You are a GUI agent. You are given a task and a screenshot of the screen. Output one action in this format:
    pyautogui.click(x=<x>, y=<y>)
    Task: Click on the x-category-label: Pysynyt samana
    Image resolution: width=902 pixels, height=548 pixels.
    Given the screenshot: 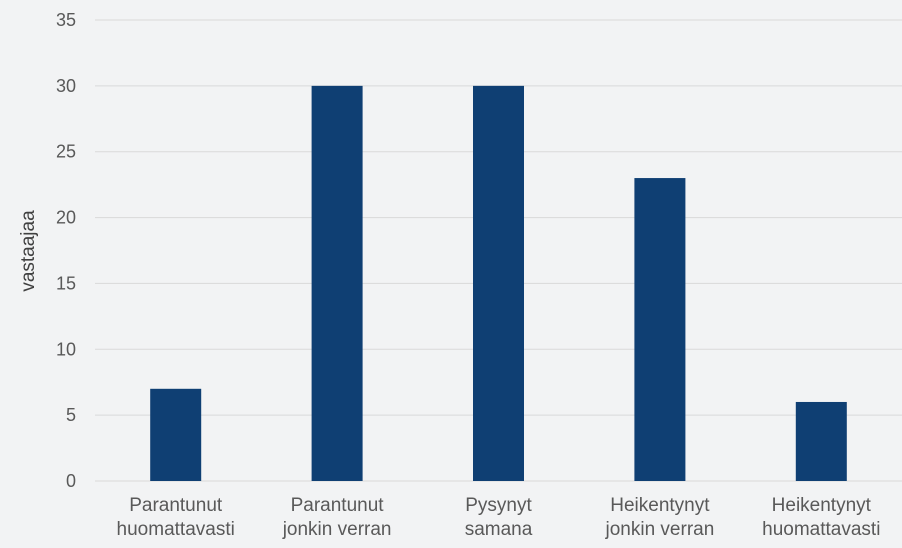 What is the action you would take?
    pyautogui.click(x=499, y=517)
    